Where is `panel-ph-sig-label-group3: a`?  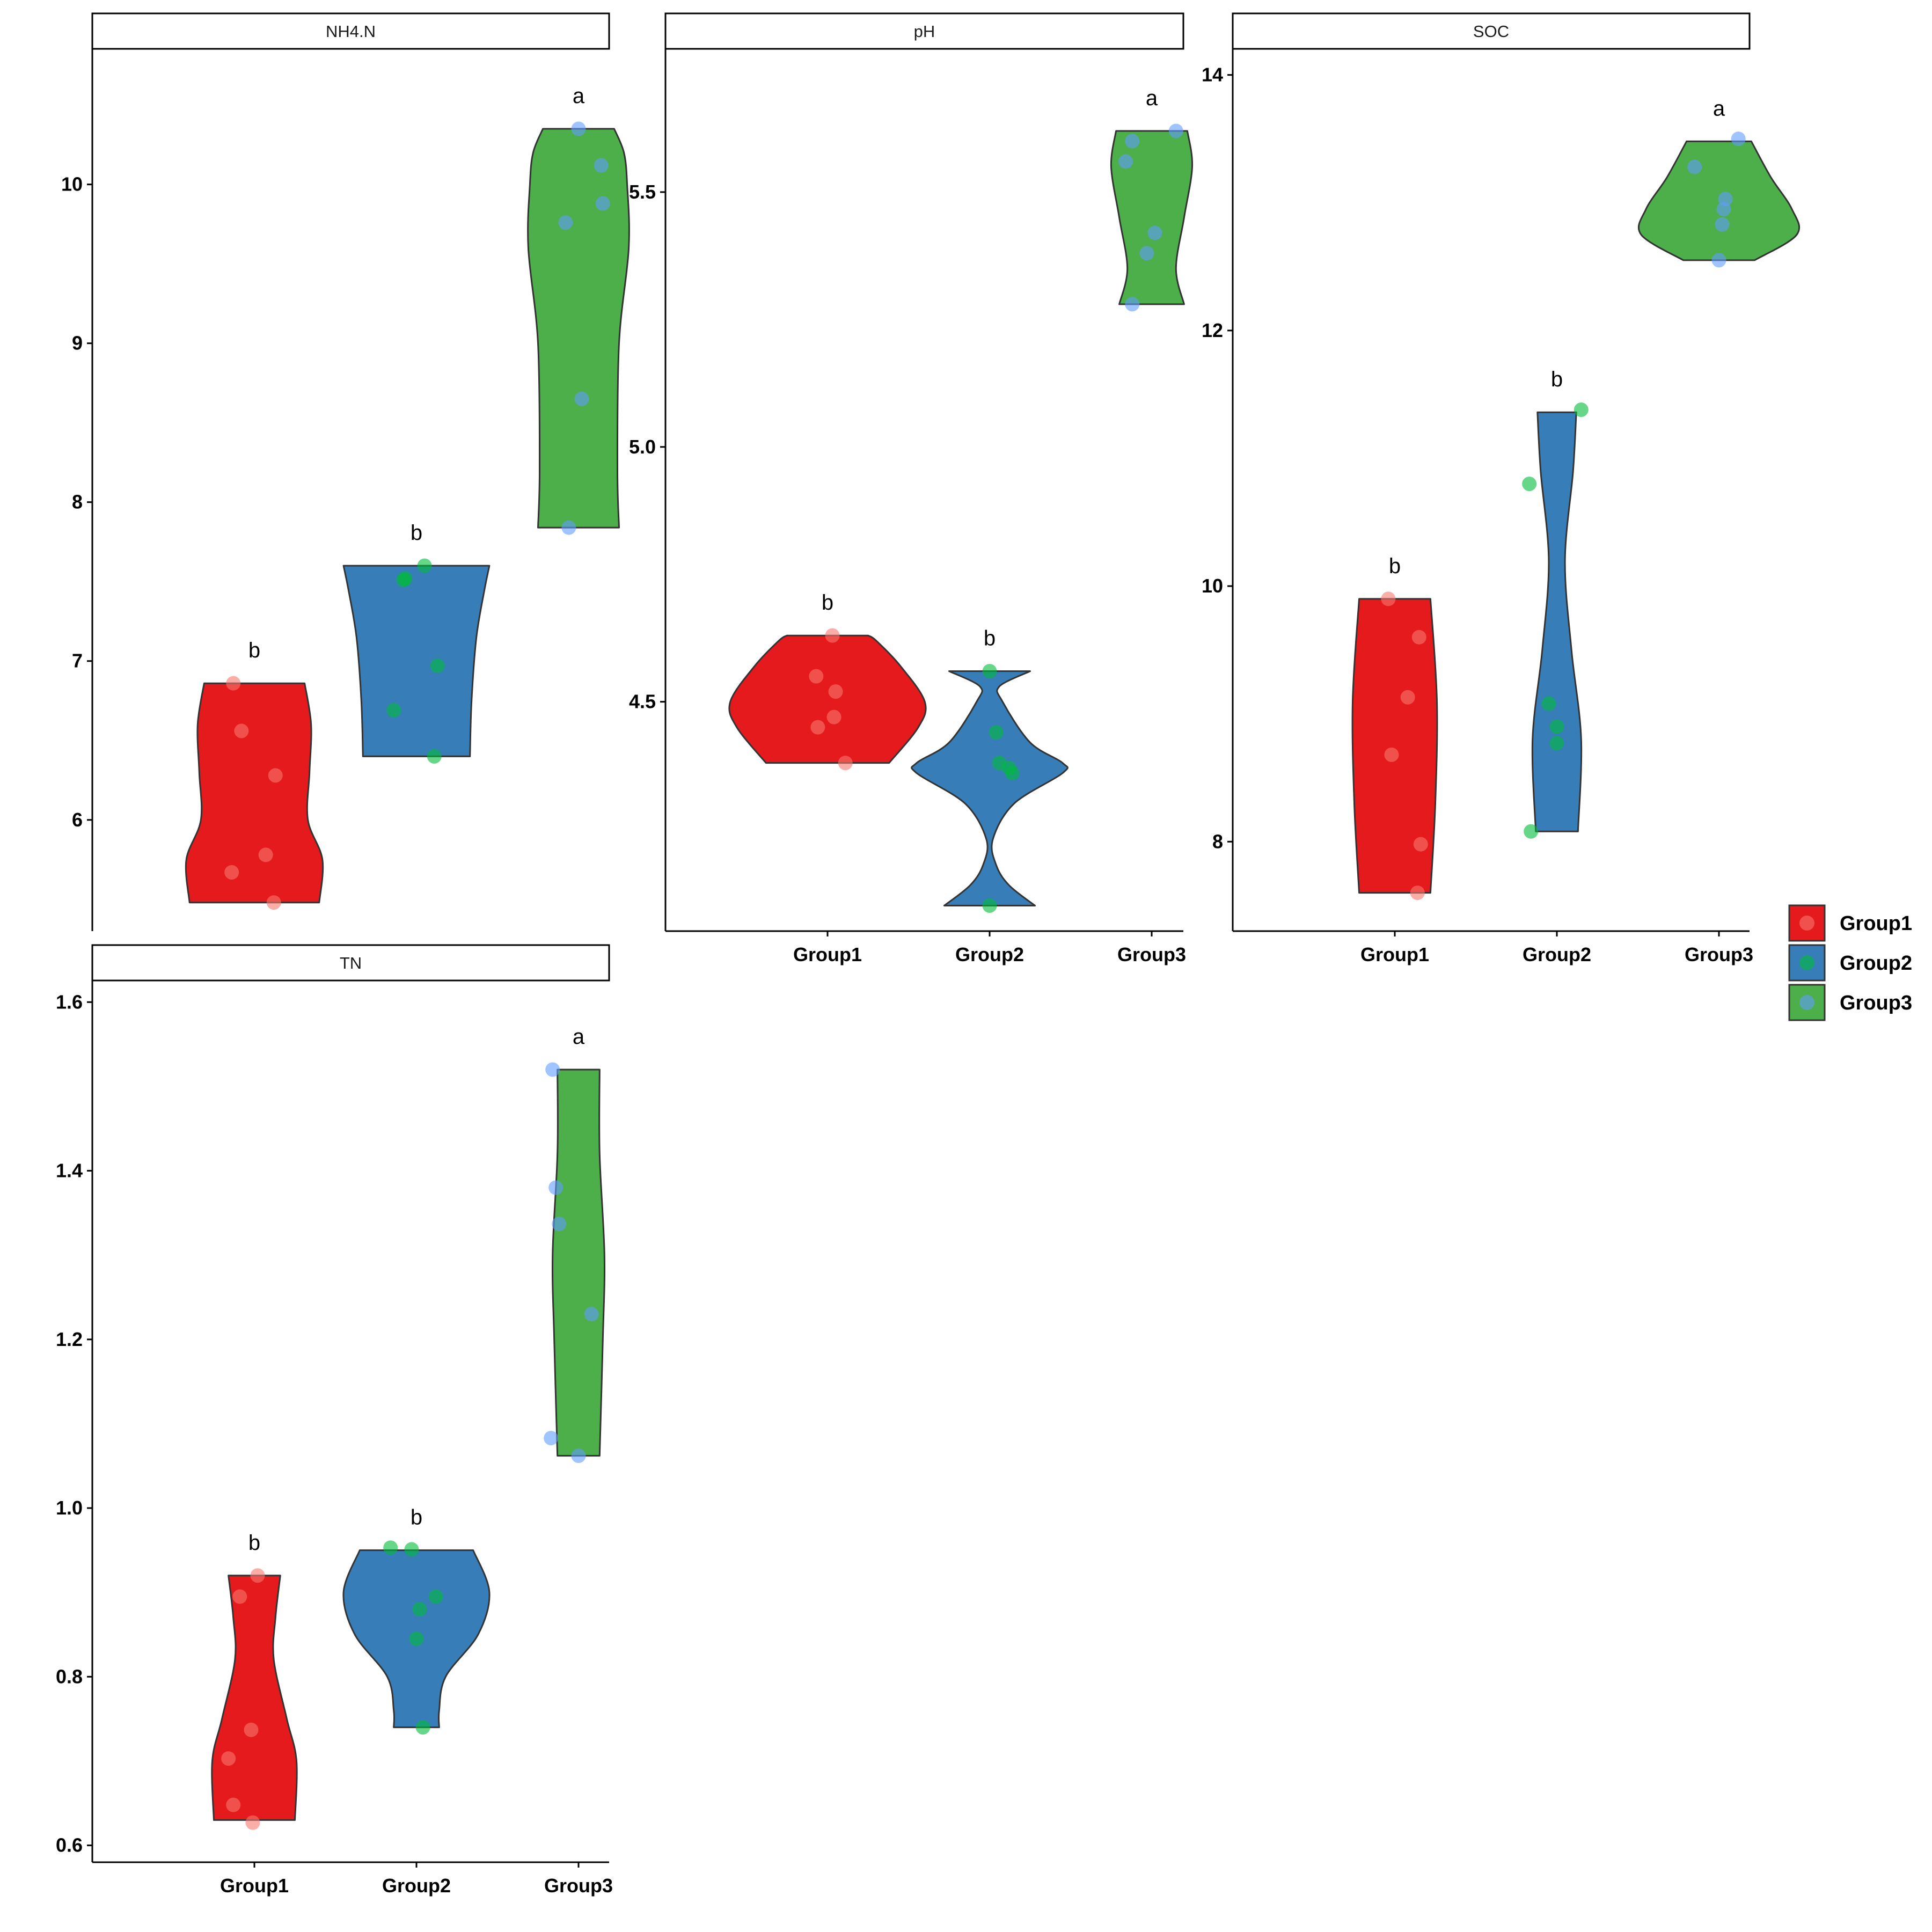 panel-ph-sig-label-group3: a is located at coordinates (1152, 98).